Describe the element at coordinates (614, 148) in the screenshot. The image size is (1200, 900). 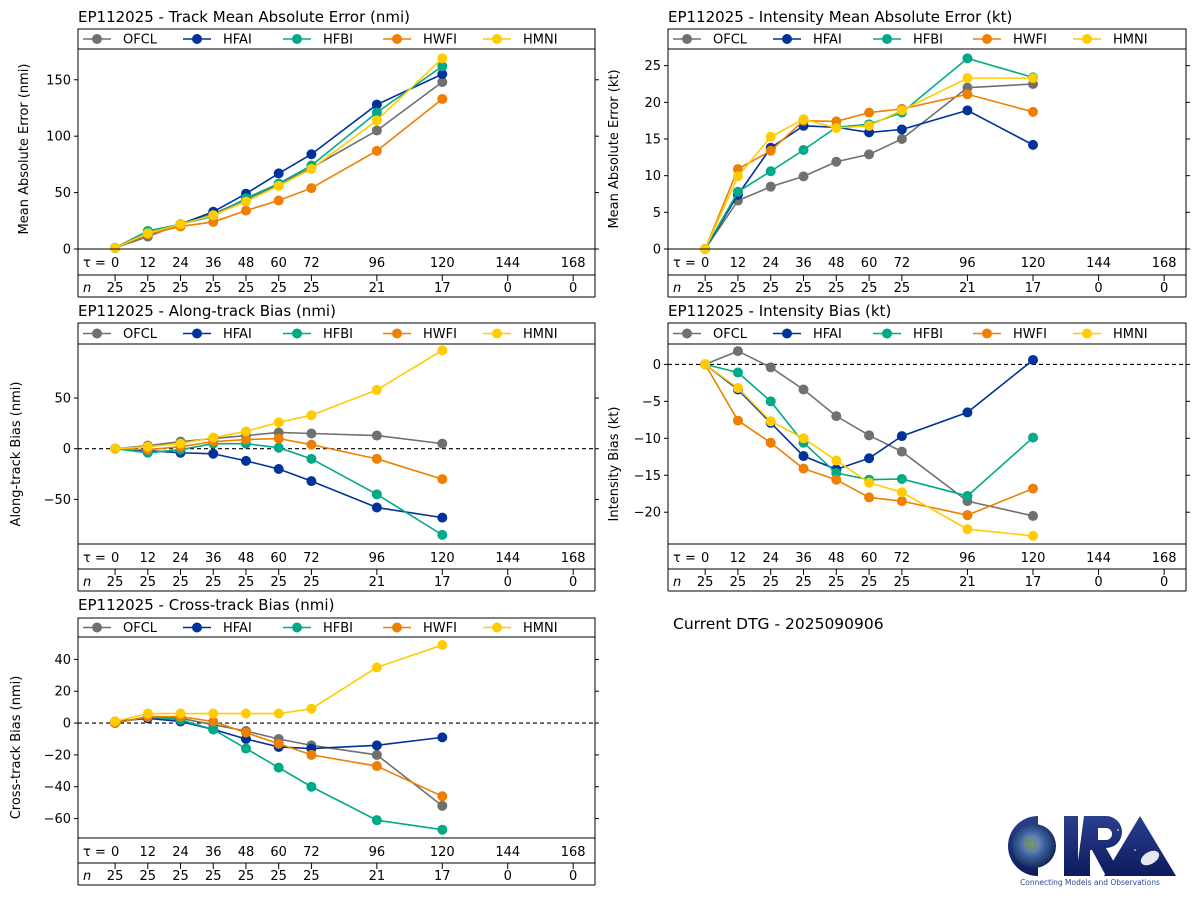
I see `y-axis-label: Mean Absolute Error (kt)` at that location.